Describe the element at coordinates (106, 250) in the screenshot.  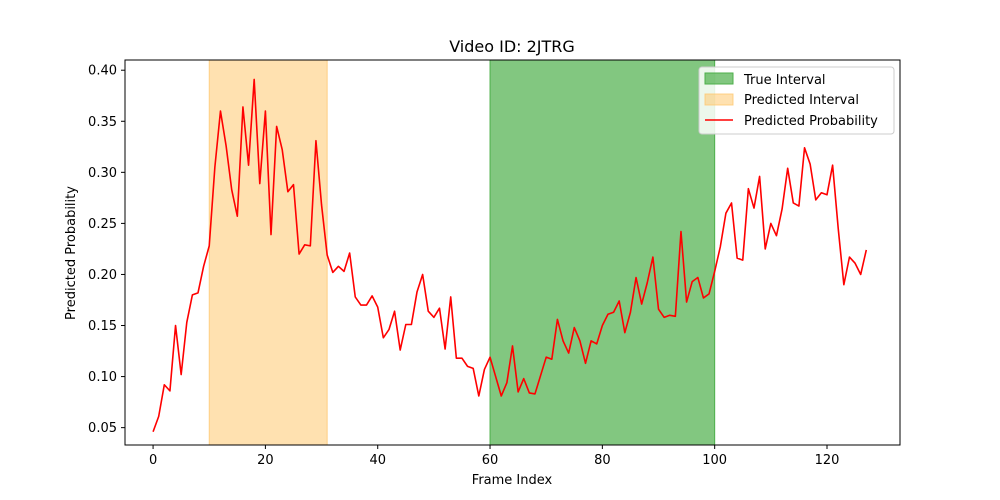
I see `y-axis: 0.05 0.10 0.15 0.20 0.25 0.30 0.35 0.40` at that location.